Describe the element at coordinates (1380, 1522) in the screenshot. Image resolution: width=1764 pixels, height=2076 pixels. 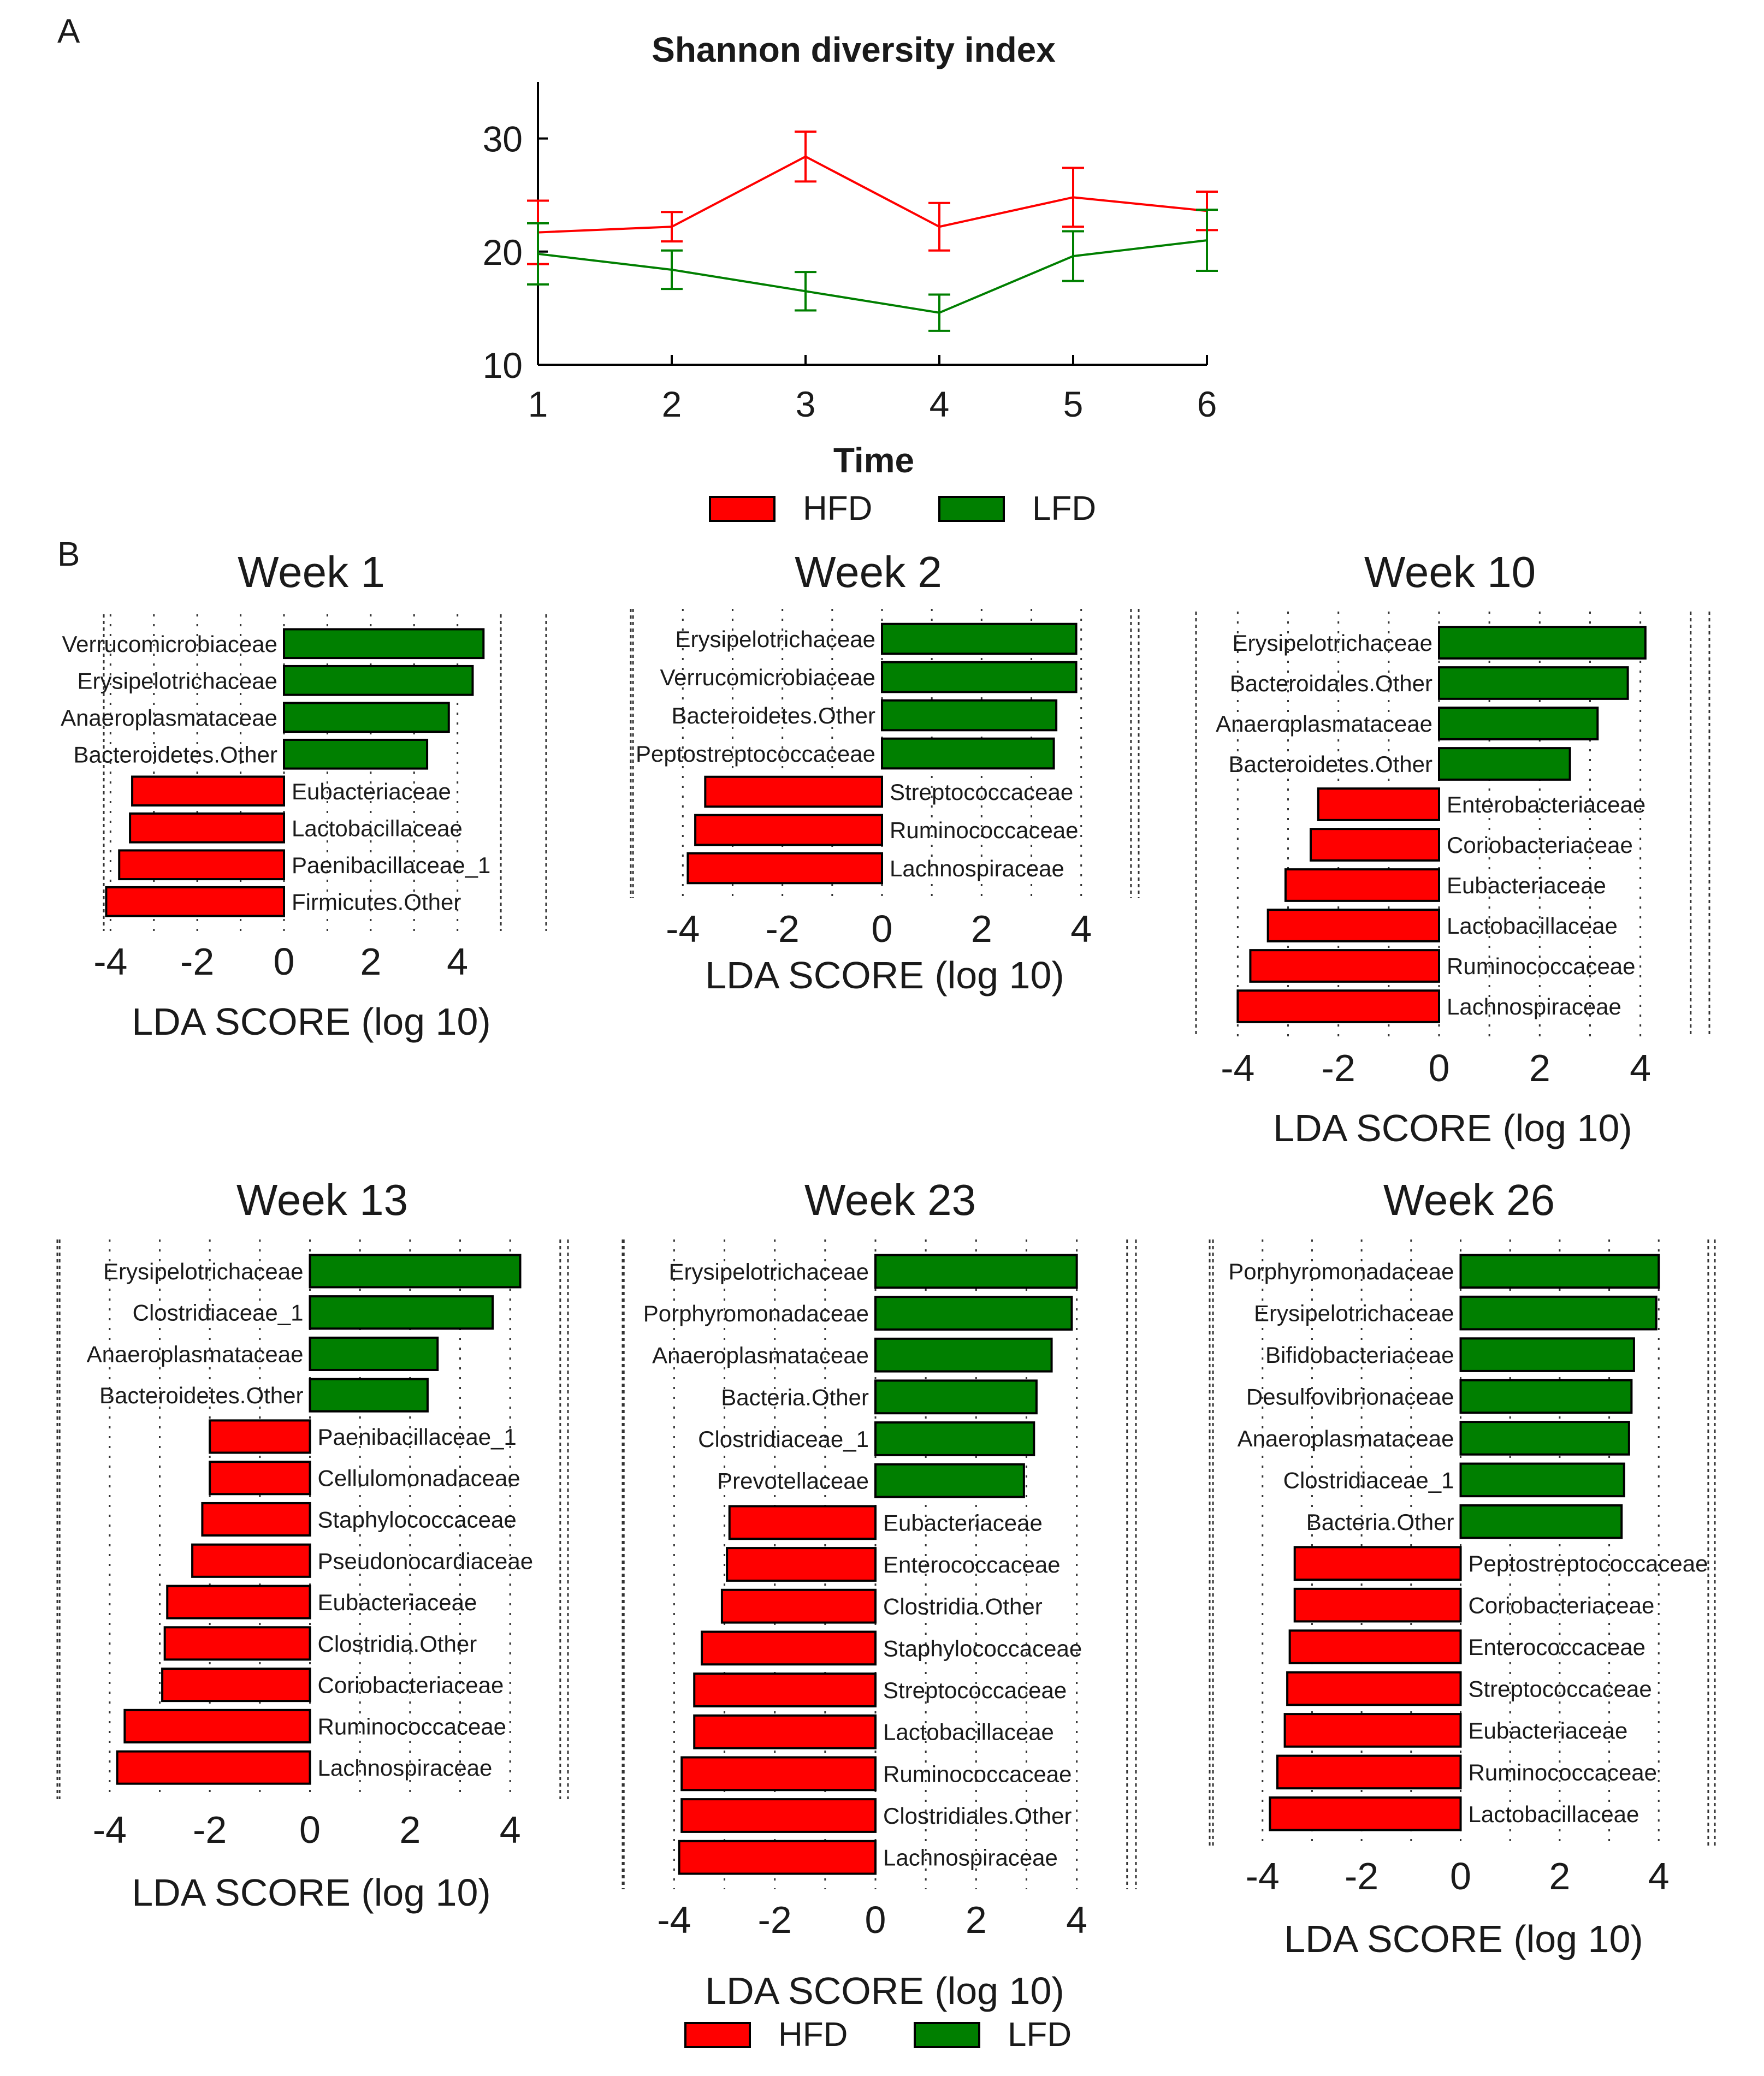
I see `taxon-label: Bacteria.Other` at that location.